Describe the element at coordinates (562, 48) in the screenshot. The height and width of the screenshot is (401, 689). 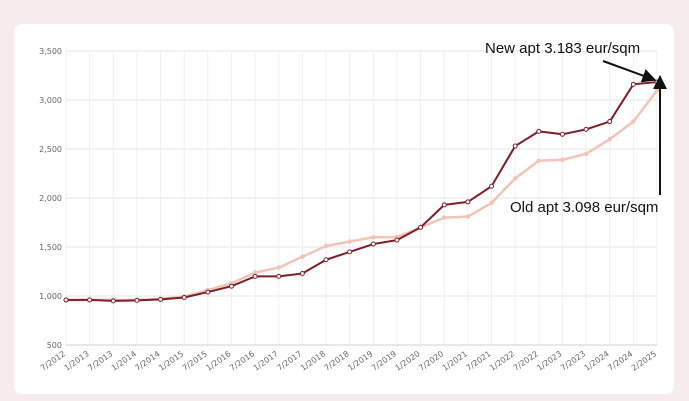
I see `annotation-new-apt: New apt 3.183 eur/sqm` at that location.